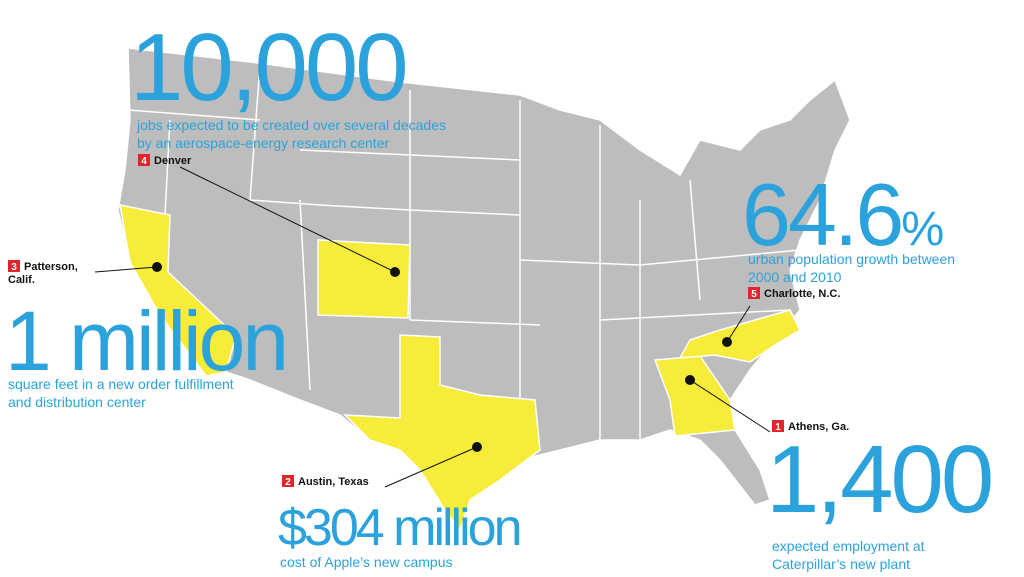 The image size is (1024, 577). I want to click on north-carolina, so click(739, 336).